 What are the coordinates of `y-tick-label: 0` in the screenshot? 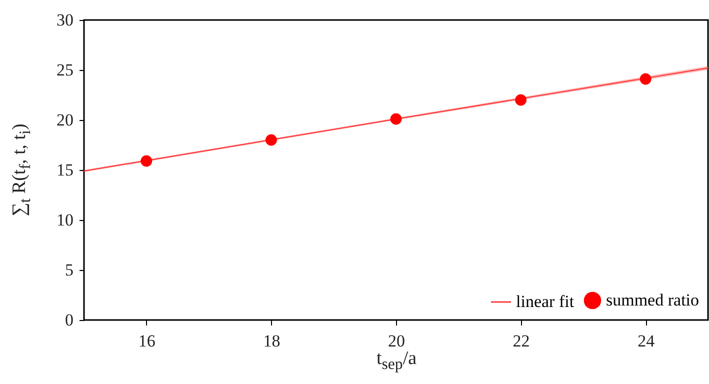 It's located at (69, 320).